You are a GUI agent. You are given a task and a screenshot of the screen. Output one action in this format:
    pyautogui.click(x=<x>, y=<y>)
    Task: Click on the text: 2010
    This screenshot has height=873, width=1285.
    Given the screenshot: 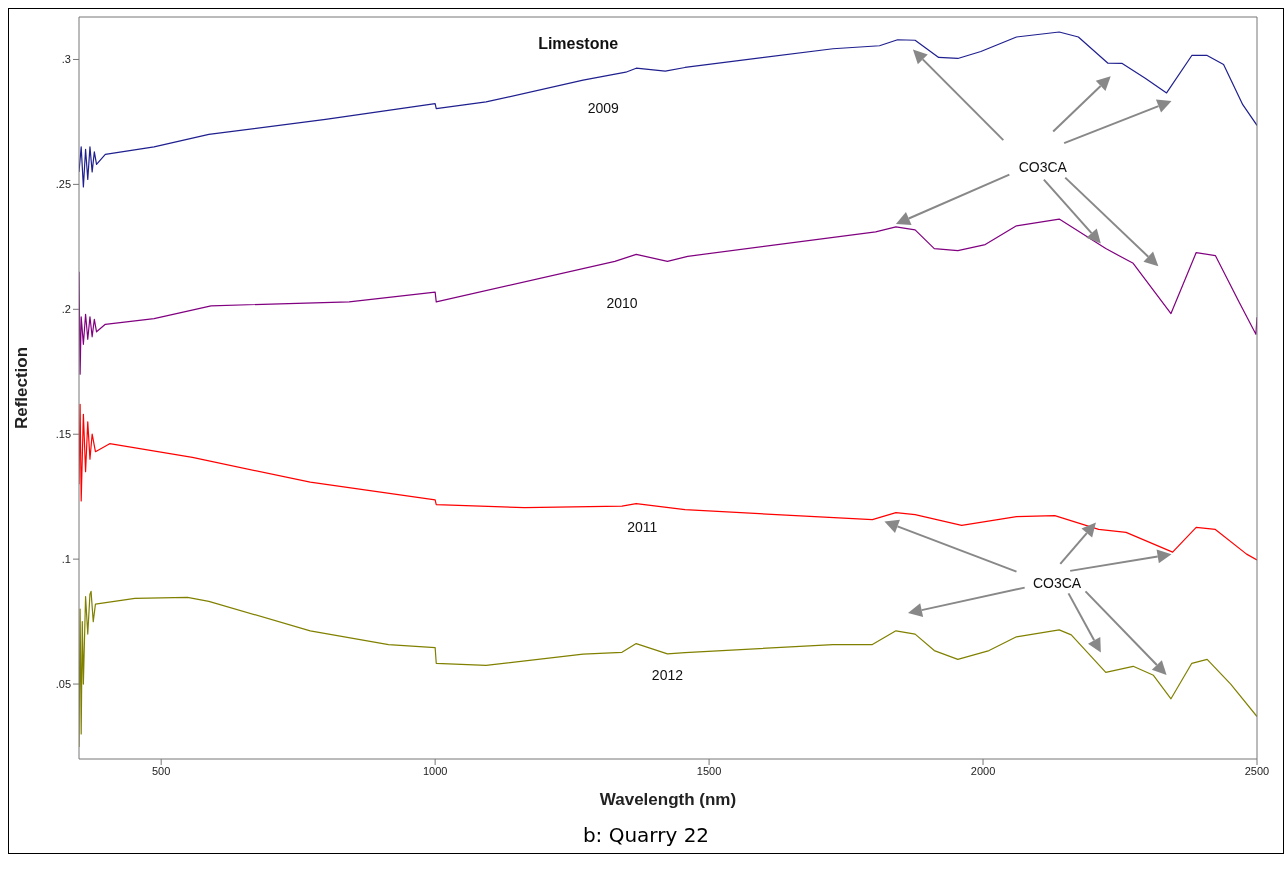 What is the action you would take?
    pyautogui.click(x=622, y=302)
    